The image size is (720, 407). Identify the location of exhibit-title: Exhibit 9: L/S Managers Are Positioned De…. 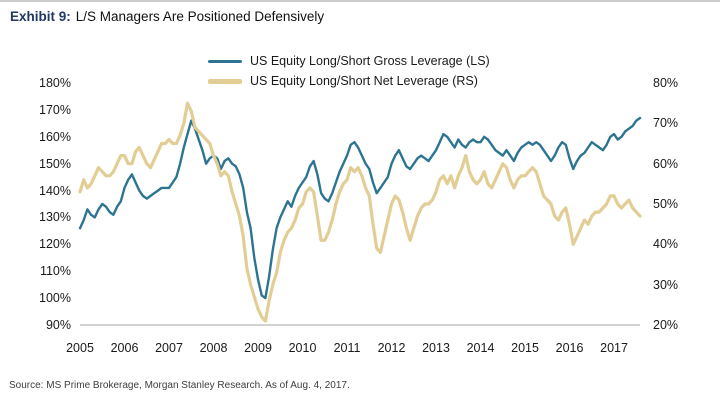
(167, 16).